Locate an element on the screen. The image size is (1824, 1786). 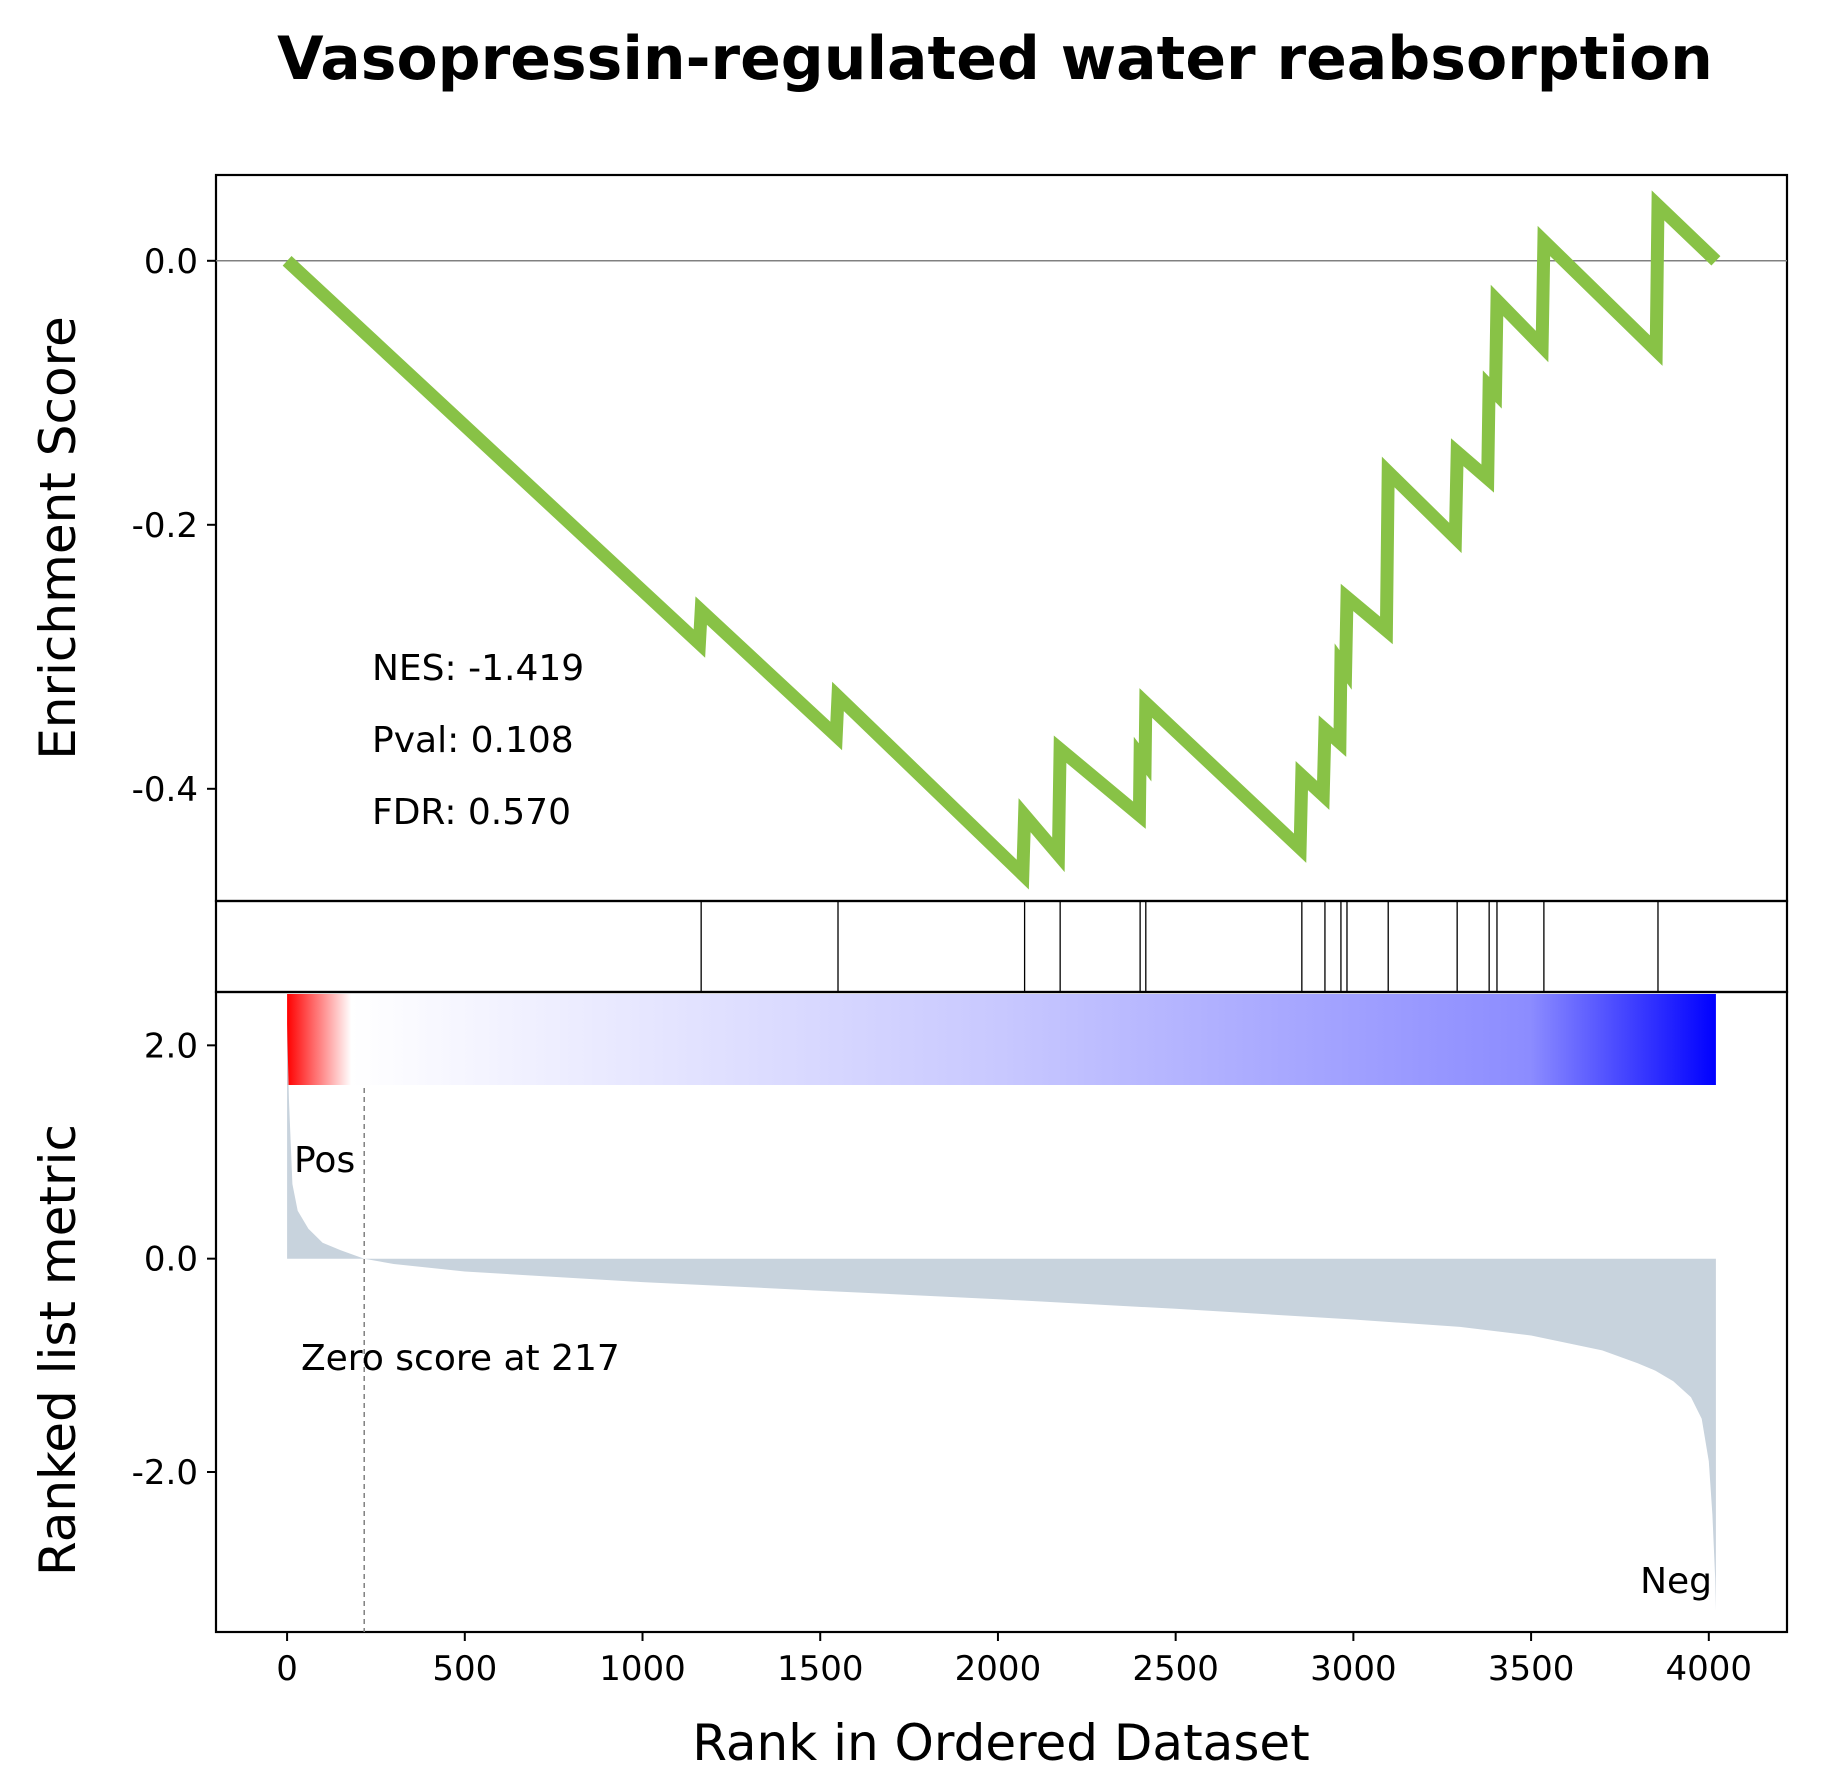
hits-panel is located at coordinates (1001, 946).